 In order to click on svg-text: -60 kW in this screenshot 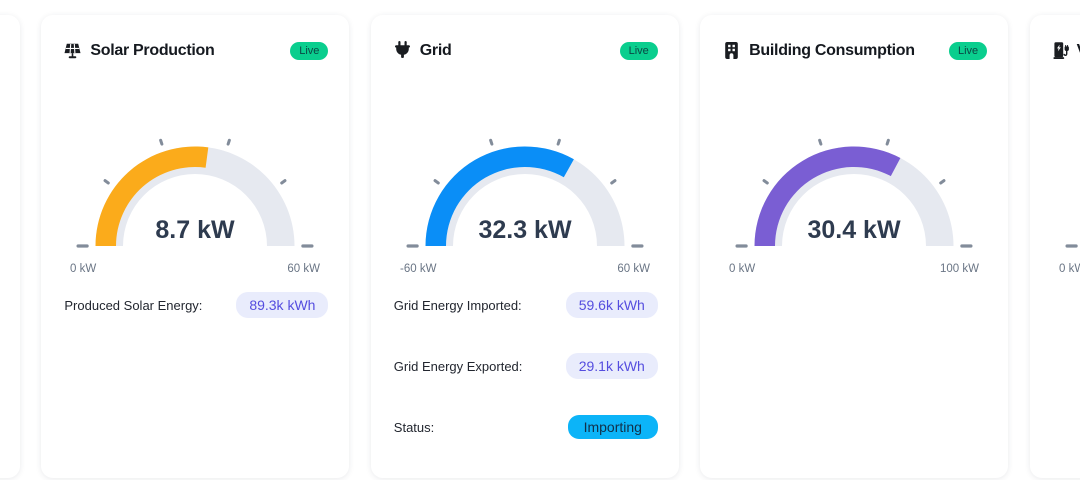, I will do `click(418, 269)`.